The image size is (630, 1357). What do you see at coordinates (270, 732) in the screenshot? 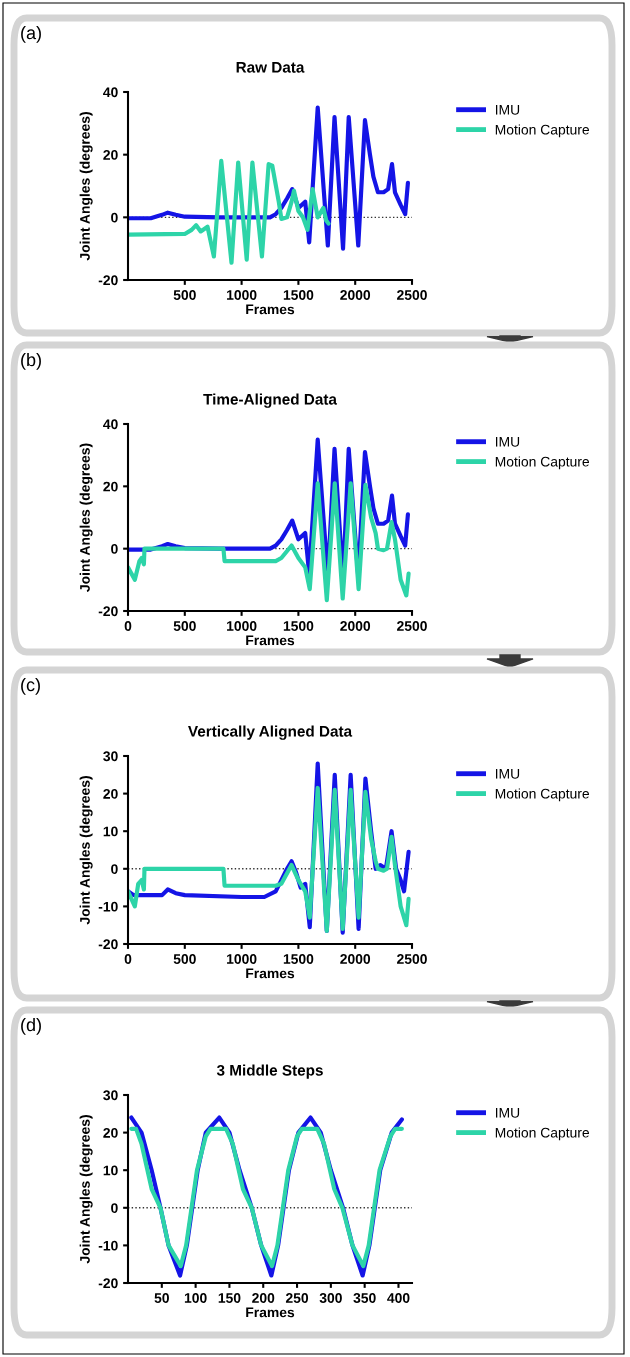
I see `chart-title: Vertically Aligned Data` at bounding box center [270, 732].